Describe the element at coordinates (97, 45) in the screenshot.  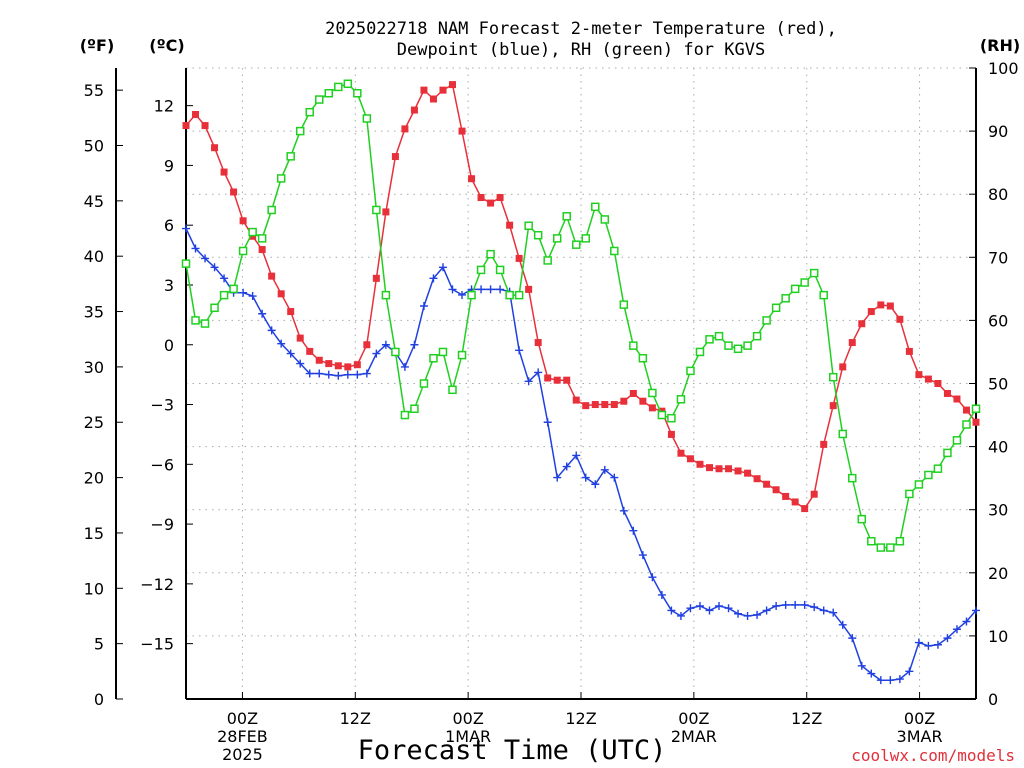
I see `fahrenheit-axis-unit: (ºF)` at that location.